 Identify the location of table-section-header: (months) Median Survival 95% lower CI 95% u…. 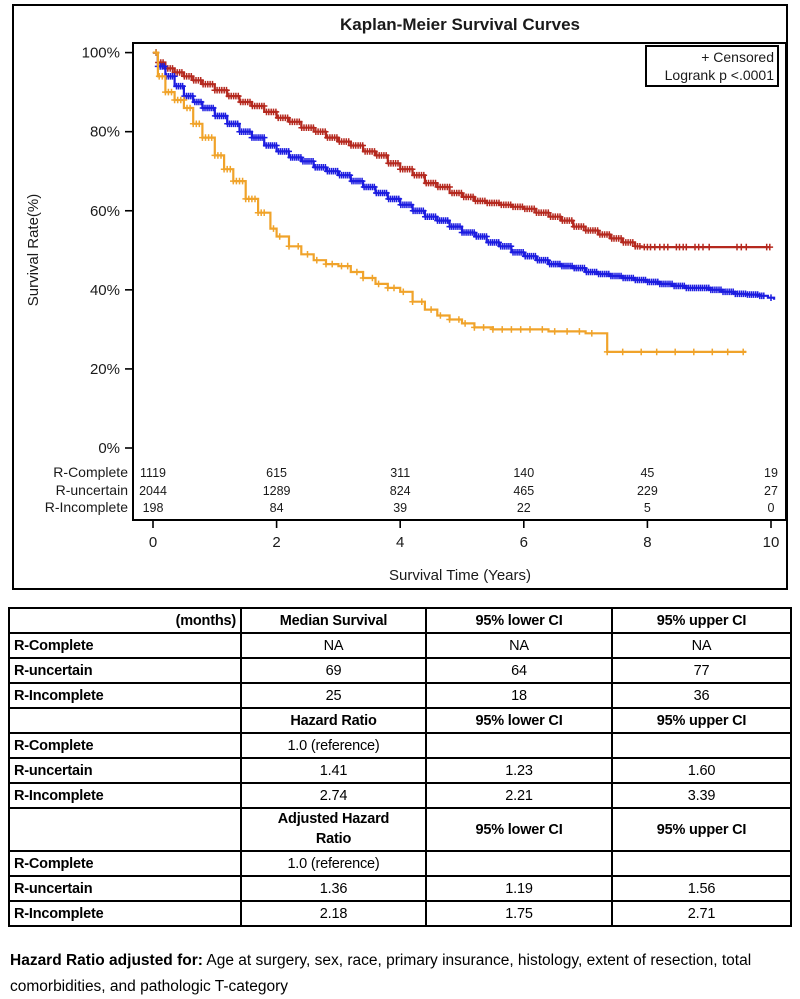
(400, 620).